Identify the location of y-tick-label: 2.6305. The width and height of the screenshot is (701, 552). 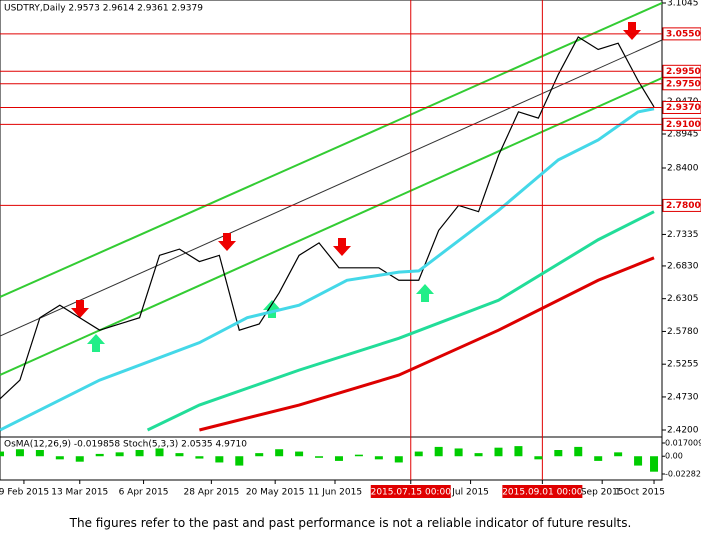
(683, 299).